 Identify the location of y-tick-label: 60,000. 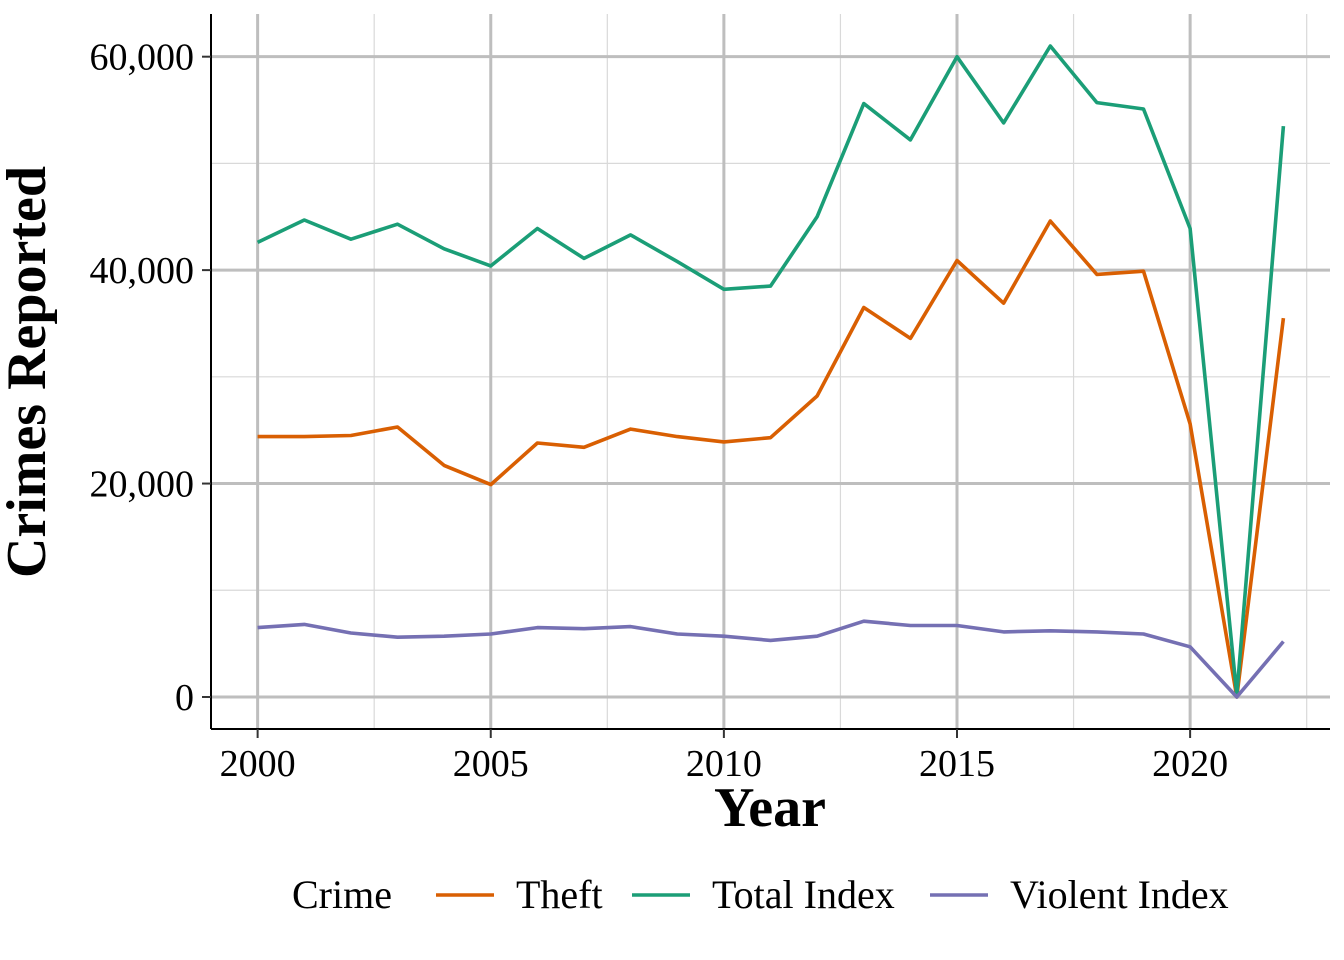
(142, 58).